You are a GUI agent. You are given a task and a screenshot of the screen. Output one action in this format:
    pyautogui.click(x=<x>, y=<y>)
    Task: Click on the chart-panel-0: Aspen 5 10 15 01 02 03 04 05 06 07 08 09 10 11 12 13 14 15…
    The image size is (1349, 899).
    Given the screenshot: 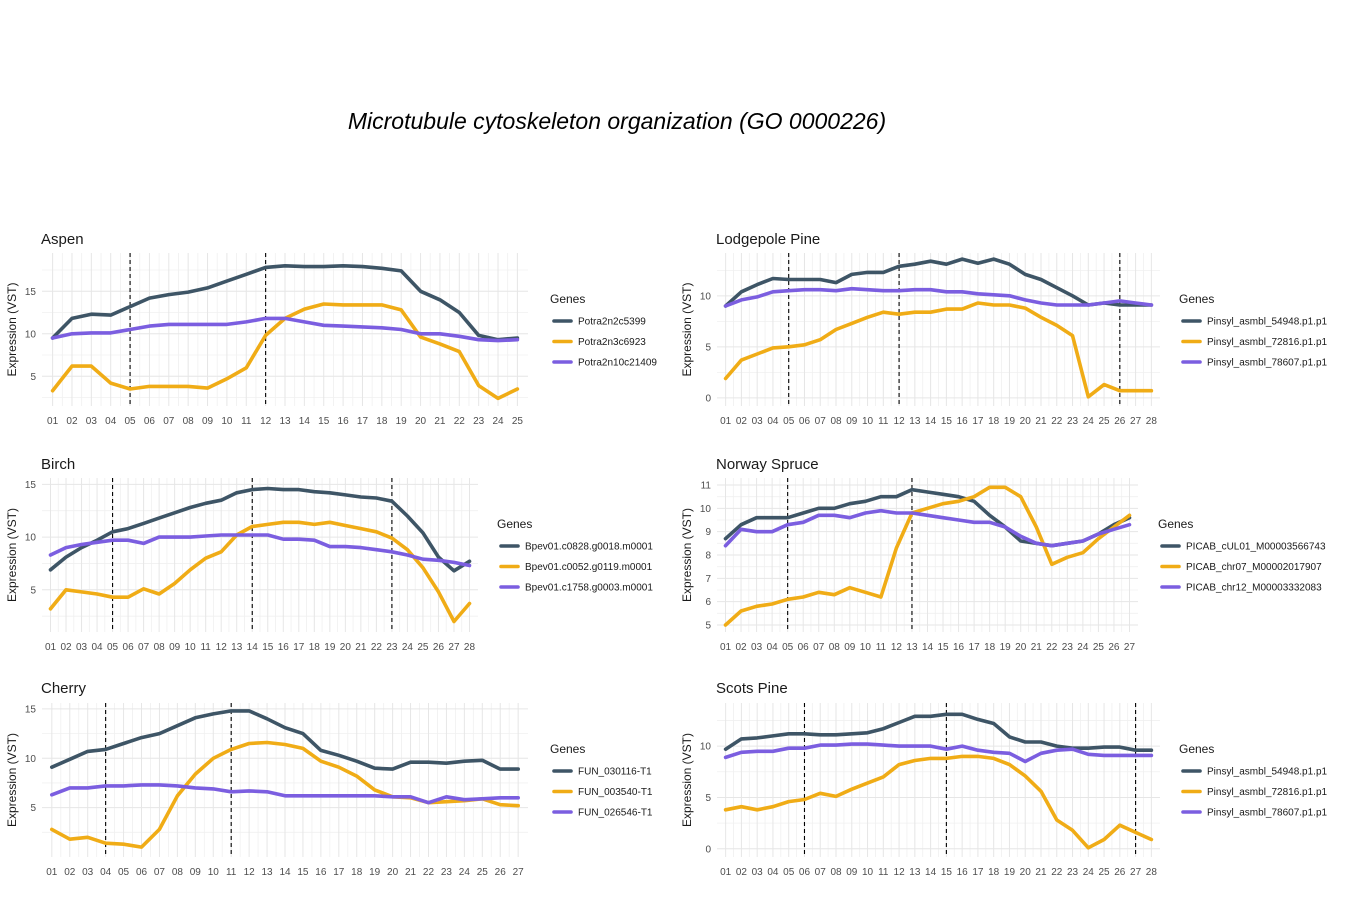 What is the action you would take?
    pyautogui.click(x=331, y=329)
    